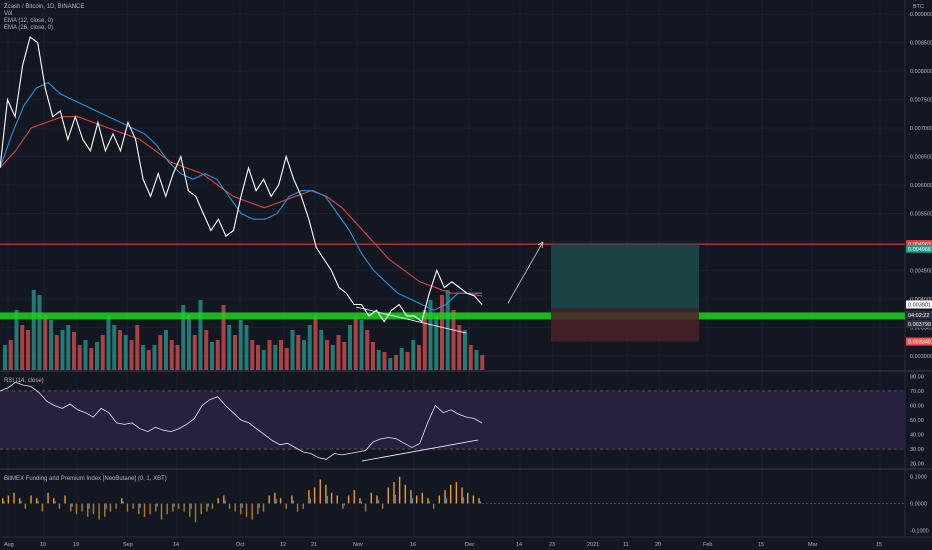 Image resolution: width=932 pixels, height=550 pixels. I want to click on x-tick-label: 11, so click(626, 545).